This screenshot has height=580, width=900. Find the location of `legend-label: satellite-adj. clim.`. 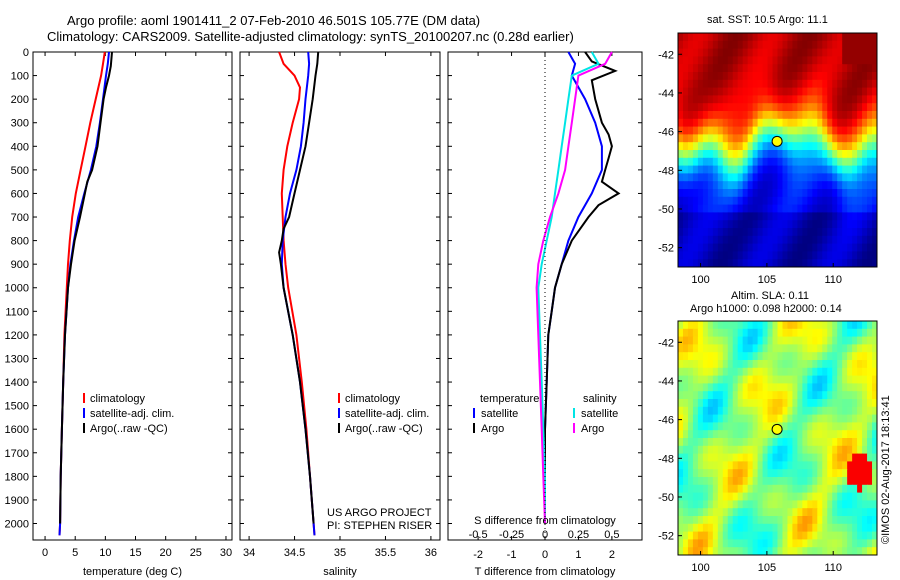

legend-label: satellite-adj. clim. is located at coordinates (387, 414).